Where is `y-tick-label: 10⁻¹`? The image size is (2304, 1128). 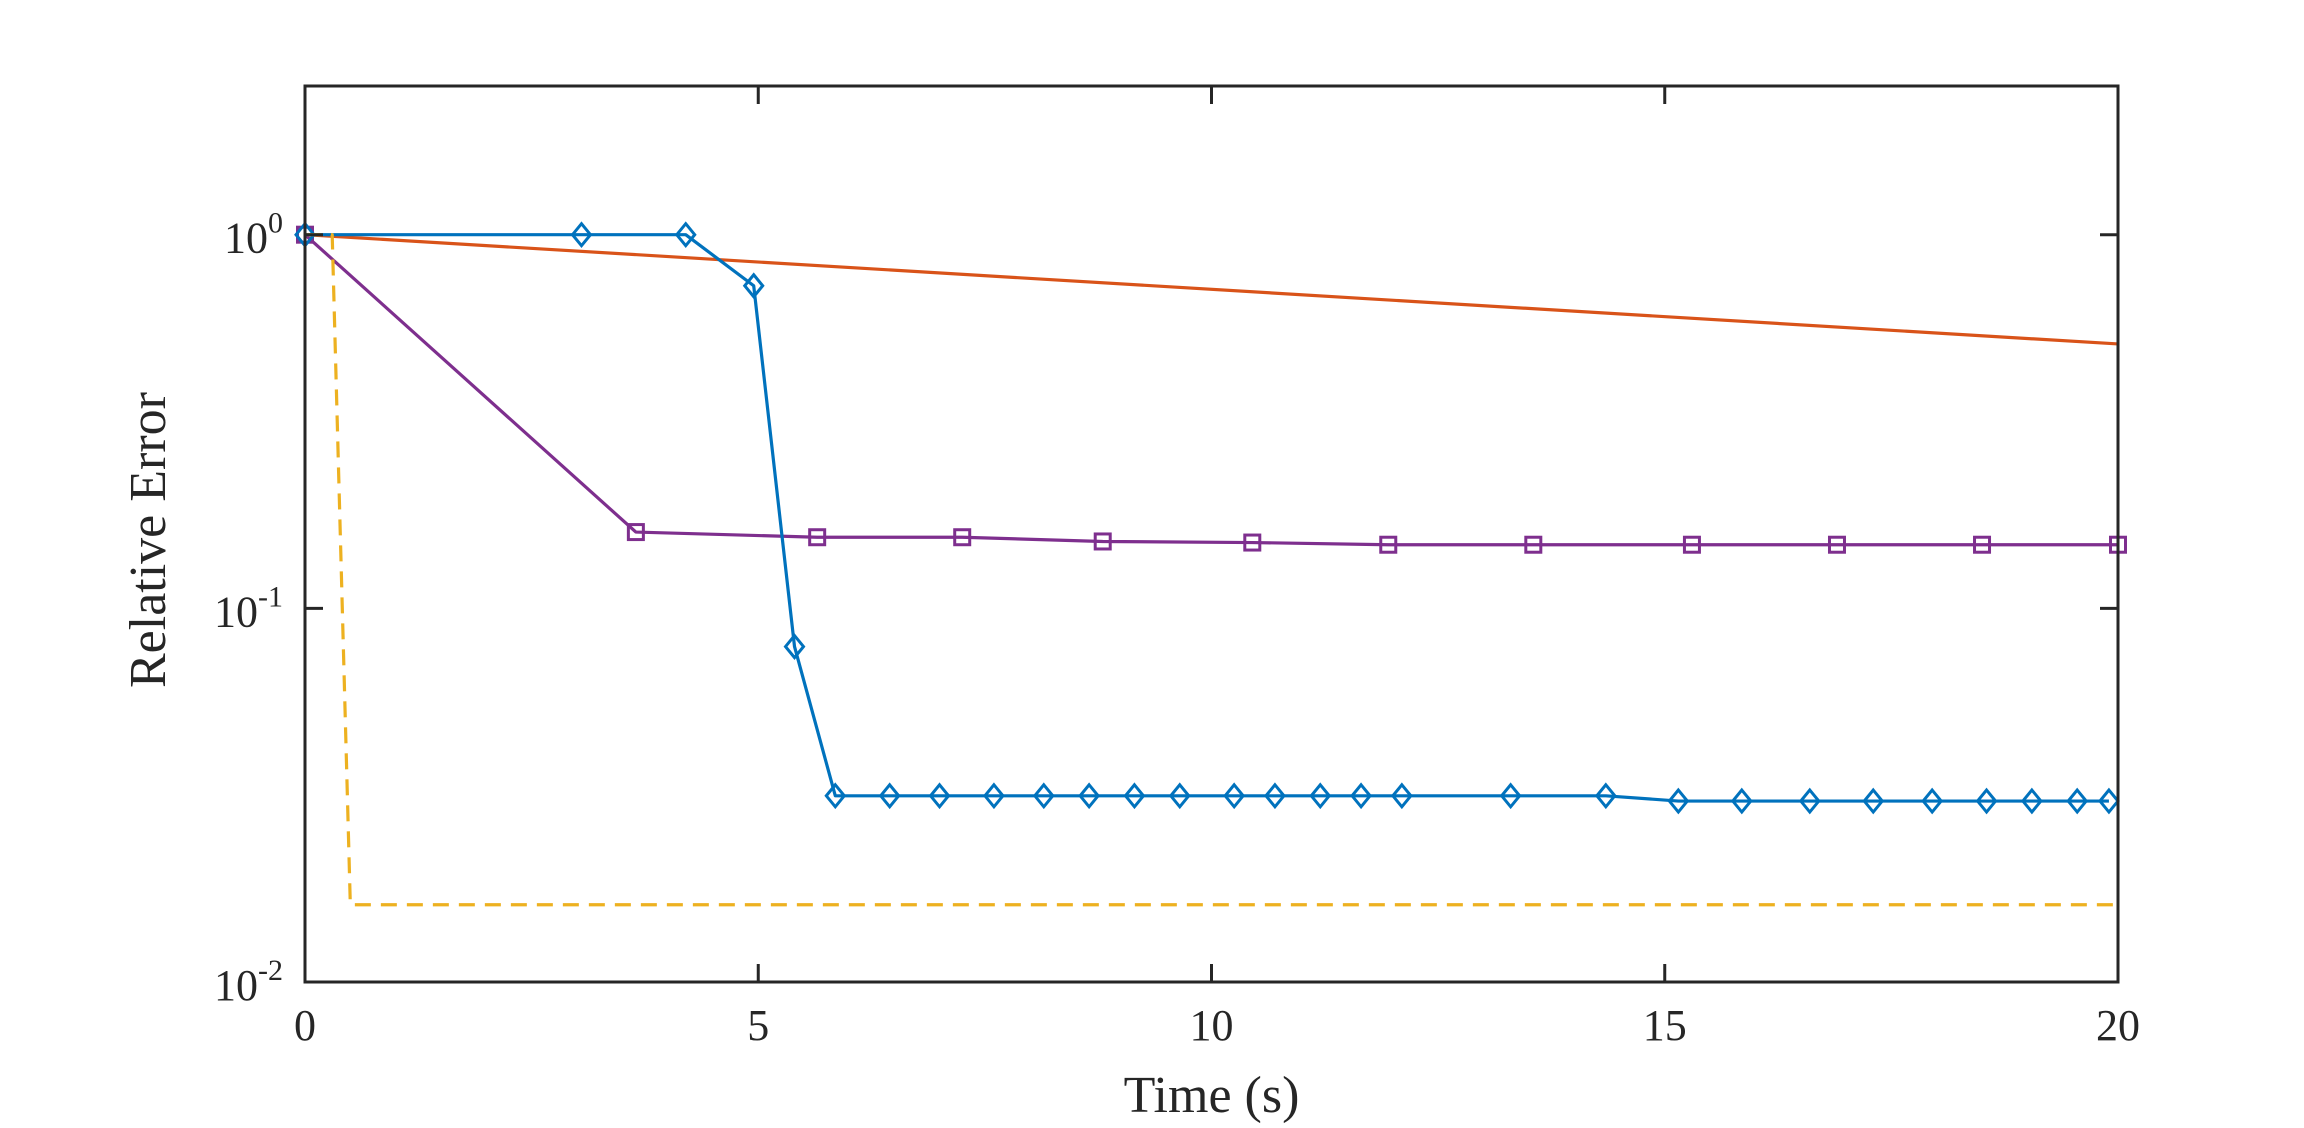 y-tick-label: 10⁻¹ is located at coordinates (248, 608).